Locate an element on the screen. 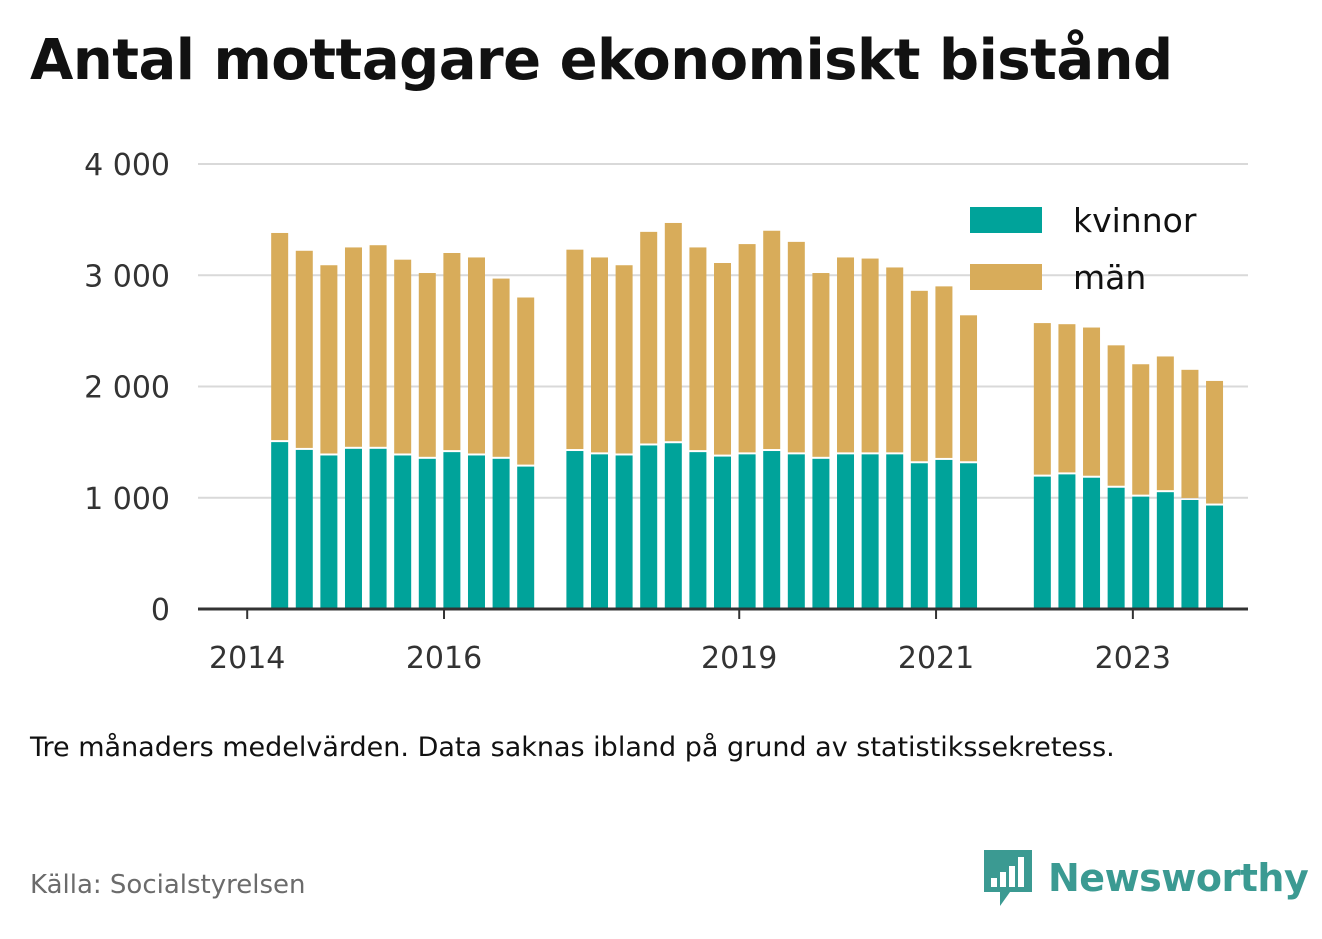 Image resolution: width=1322 pixels, height=939 pixels. y-tick-label: 1 000 is located at coordinates (127, 499).